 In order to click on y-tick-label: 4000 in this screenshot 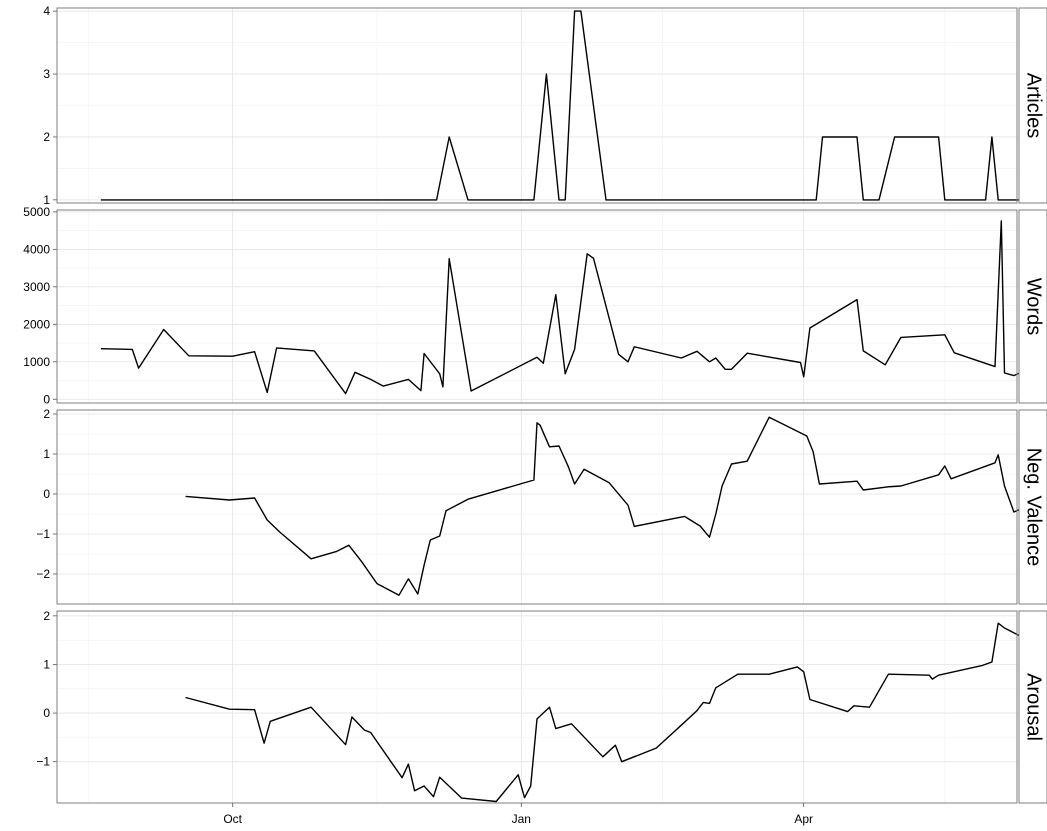, I will do `click(36, 249)`.